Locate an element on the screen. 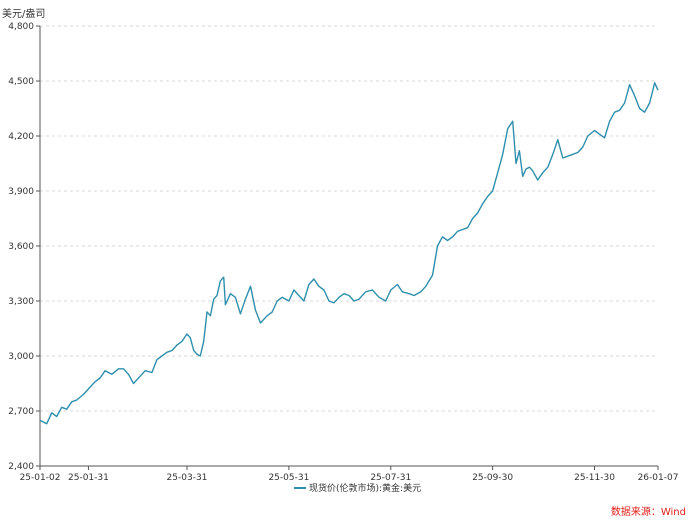  y-tick-label: 3,300 is located at coordinates (21, 302).